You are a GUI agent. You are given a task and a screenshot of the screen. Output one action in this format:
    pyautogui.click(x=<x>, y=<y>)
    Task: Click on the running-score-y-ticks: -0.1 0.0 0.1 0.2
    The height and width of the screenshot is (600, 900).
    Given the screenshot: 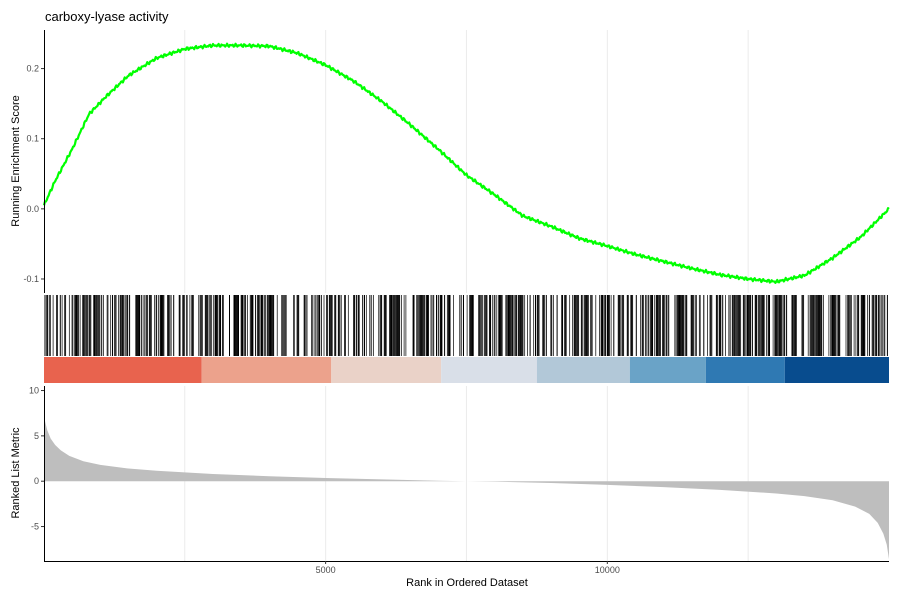 What is the action you would take?
    pyautogui.click(x=33, y=174)
    